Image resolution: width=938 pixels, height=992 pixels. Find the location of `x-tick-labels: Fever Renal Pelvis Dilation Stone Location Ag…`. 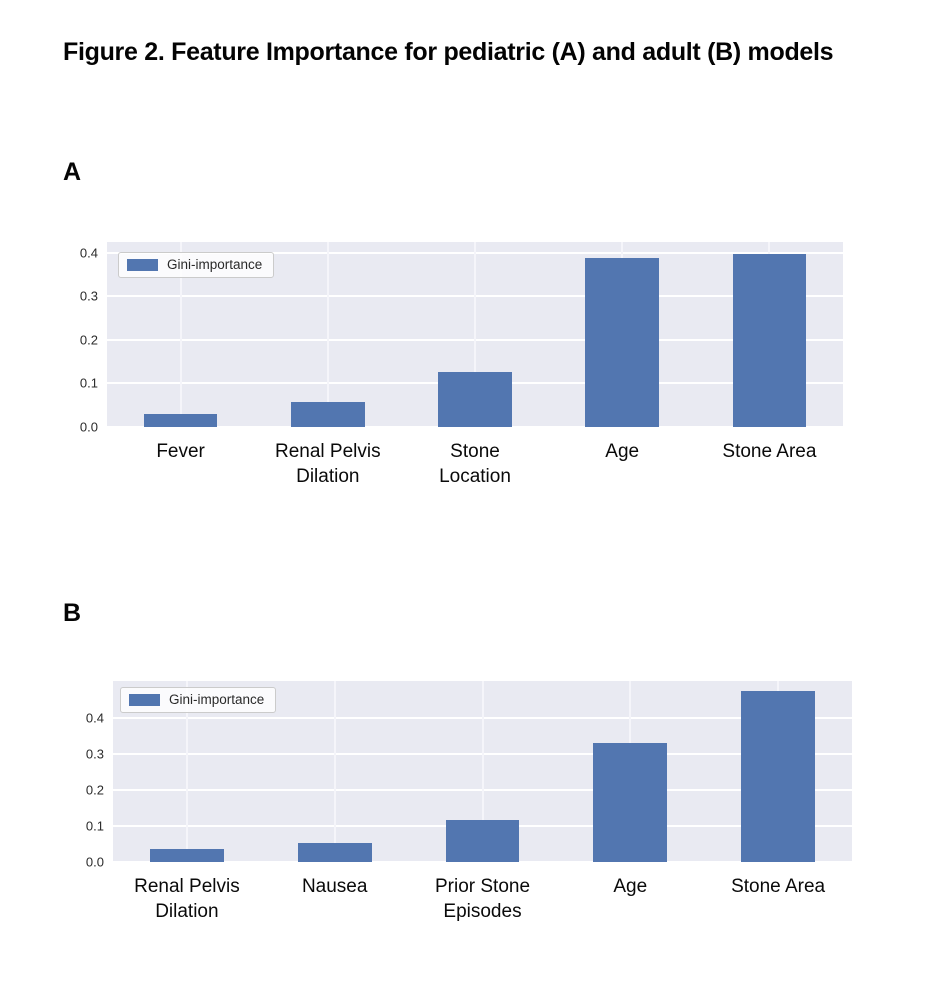

x-tick-labels: Fever Renal Pelvis Dilation Stone Location Ag… is located at coordinates (475, 464).